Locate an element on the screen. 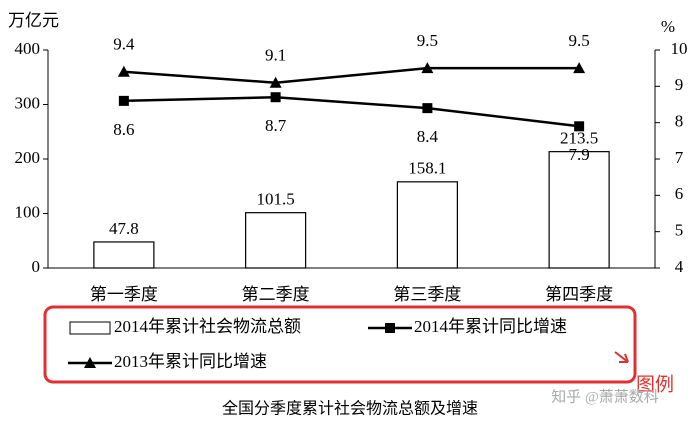 The image size is (700, 425). y-axis-label: 万亿元 is located at coordinates (33, 20).